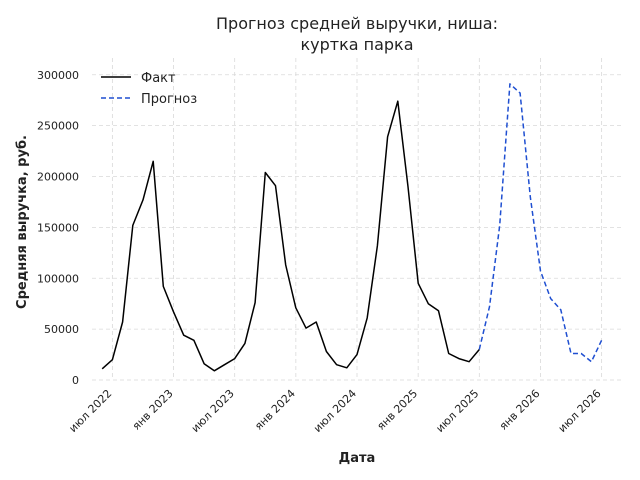  I want to click on x-tick-label: июл 2026, so click(580, 411).